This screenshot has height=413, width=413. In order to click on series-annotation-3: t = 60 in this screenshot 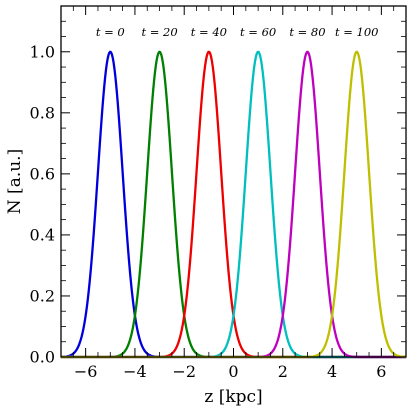, I will do `click(258, 32)`.